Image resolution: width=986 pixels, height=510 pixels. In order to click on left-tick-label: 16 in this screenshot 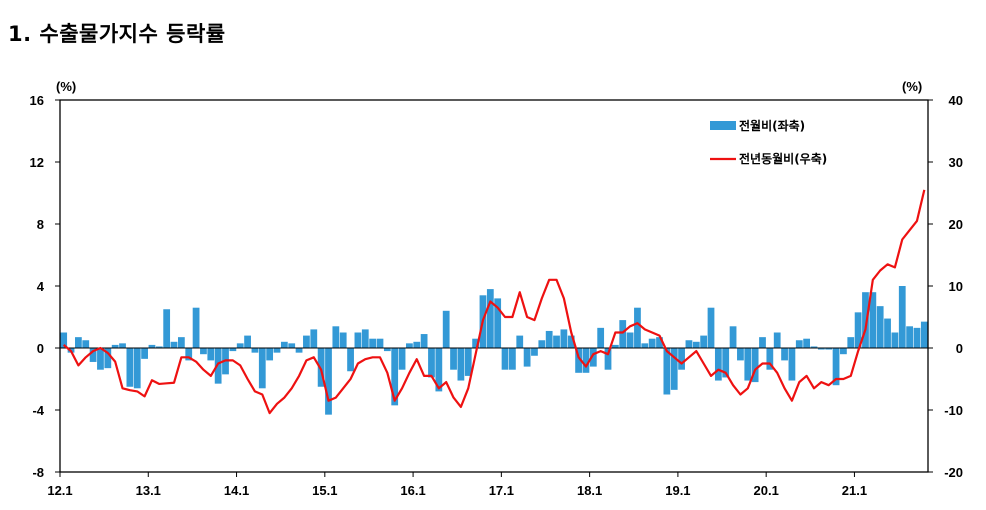, I will do `click(37, 100)`.